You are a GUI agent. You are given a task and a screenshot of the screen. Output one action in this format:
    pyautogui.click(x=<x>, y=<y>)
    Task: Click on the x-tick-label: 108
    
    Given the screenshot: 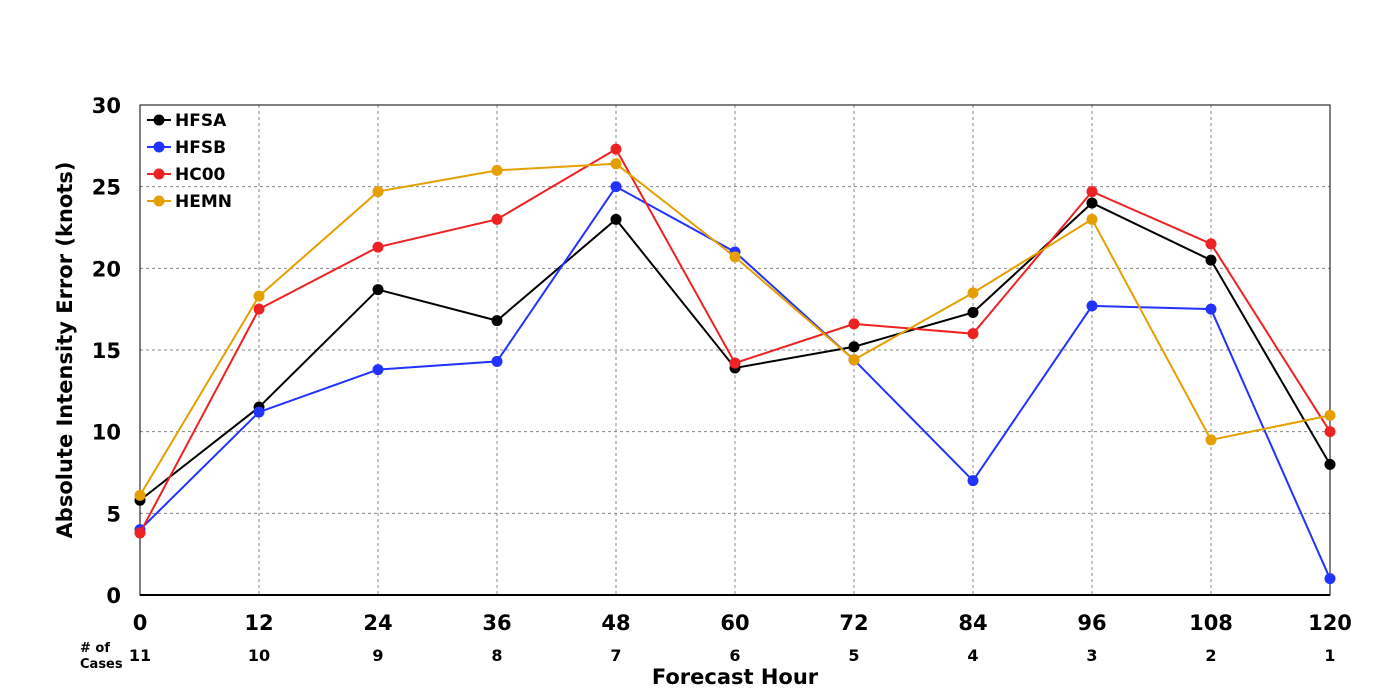 What is the action you would take?
    pyautogui.click(x=1211, y=623)
    